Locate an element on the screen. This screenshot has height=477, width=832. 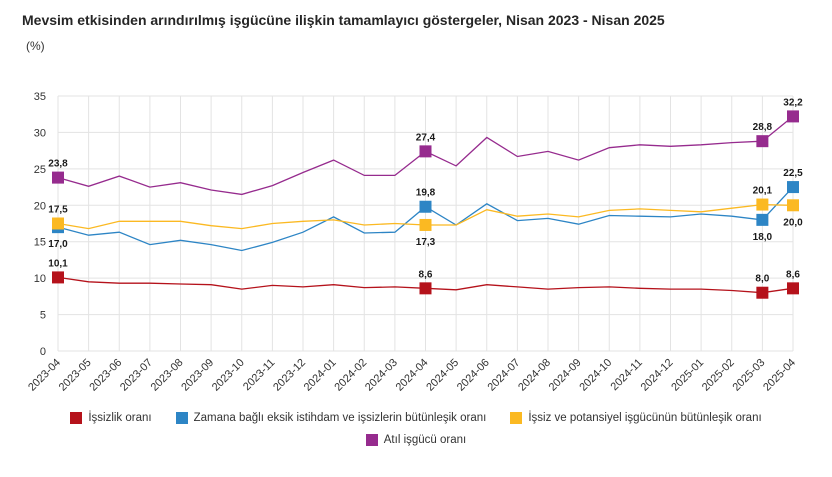
legend-row-2: Atıl işgücü oranı is located at coordinates (416, 440).